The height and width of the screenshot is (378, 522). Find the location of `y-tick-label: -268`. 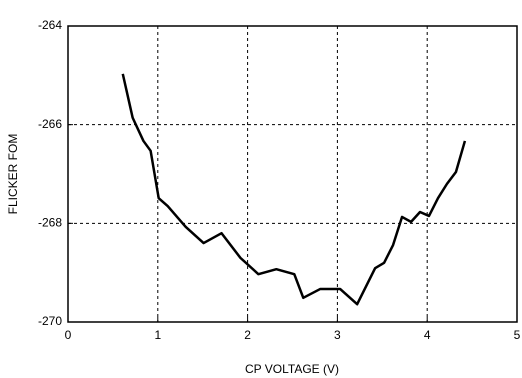

y-tick-label: -268 is located at coordinates (50, 223).